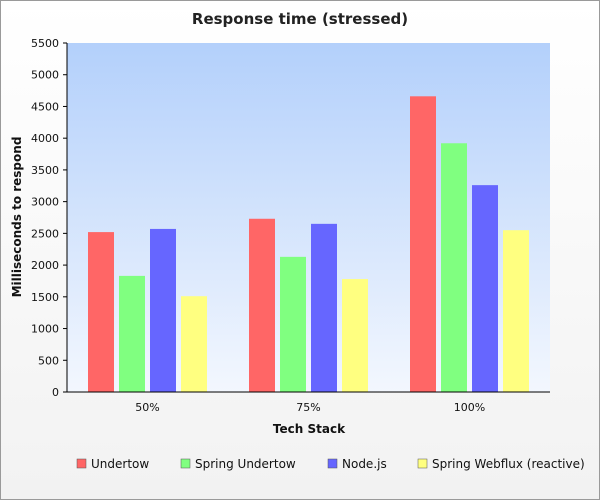  Describe the element at coordinates (194, 344) in the screenshot. I see `bar-spring-webflux-reactive--50pct` at that location.